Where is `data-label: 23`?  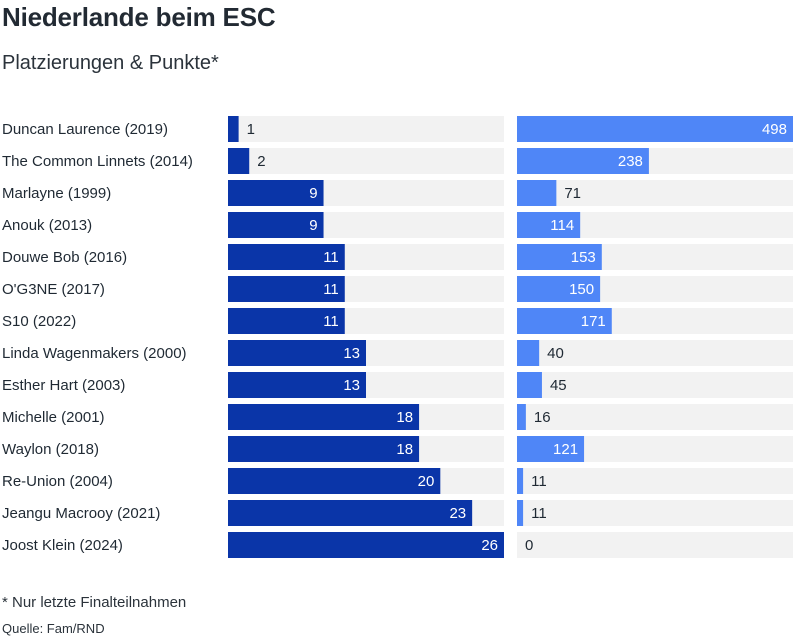
data-label: 23 is located at coordinates (457, 513).